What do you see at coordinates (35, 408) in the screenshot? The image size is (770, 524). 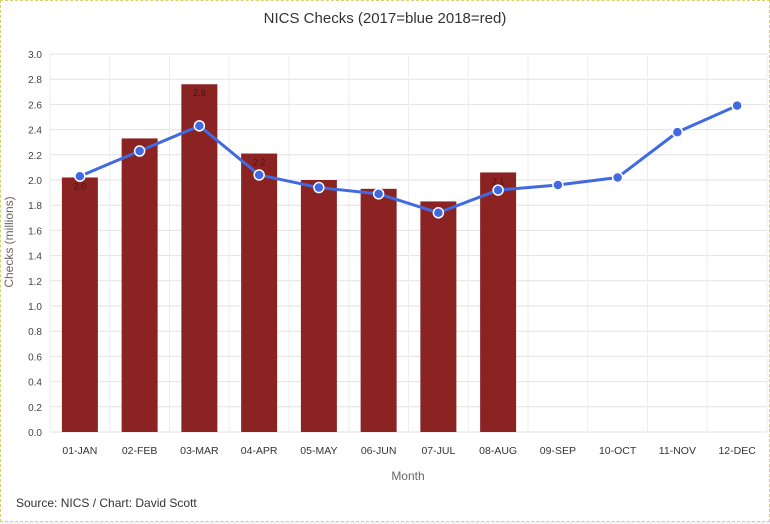 I see `y-tick-label: 0.2` at bounding box center [35, 408].